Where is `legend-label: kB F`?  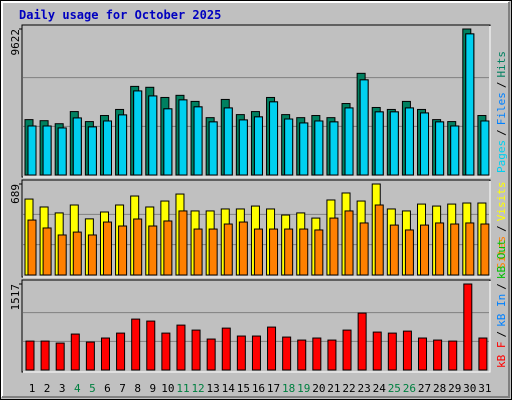 legend-label: kB F is located at coordinates (501, 355).